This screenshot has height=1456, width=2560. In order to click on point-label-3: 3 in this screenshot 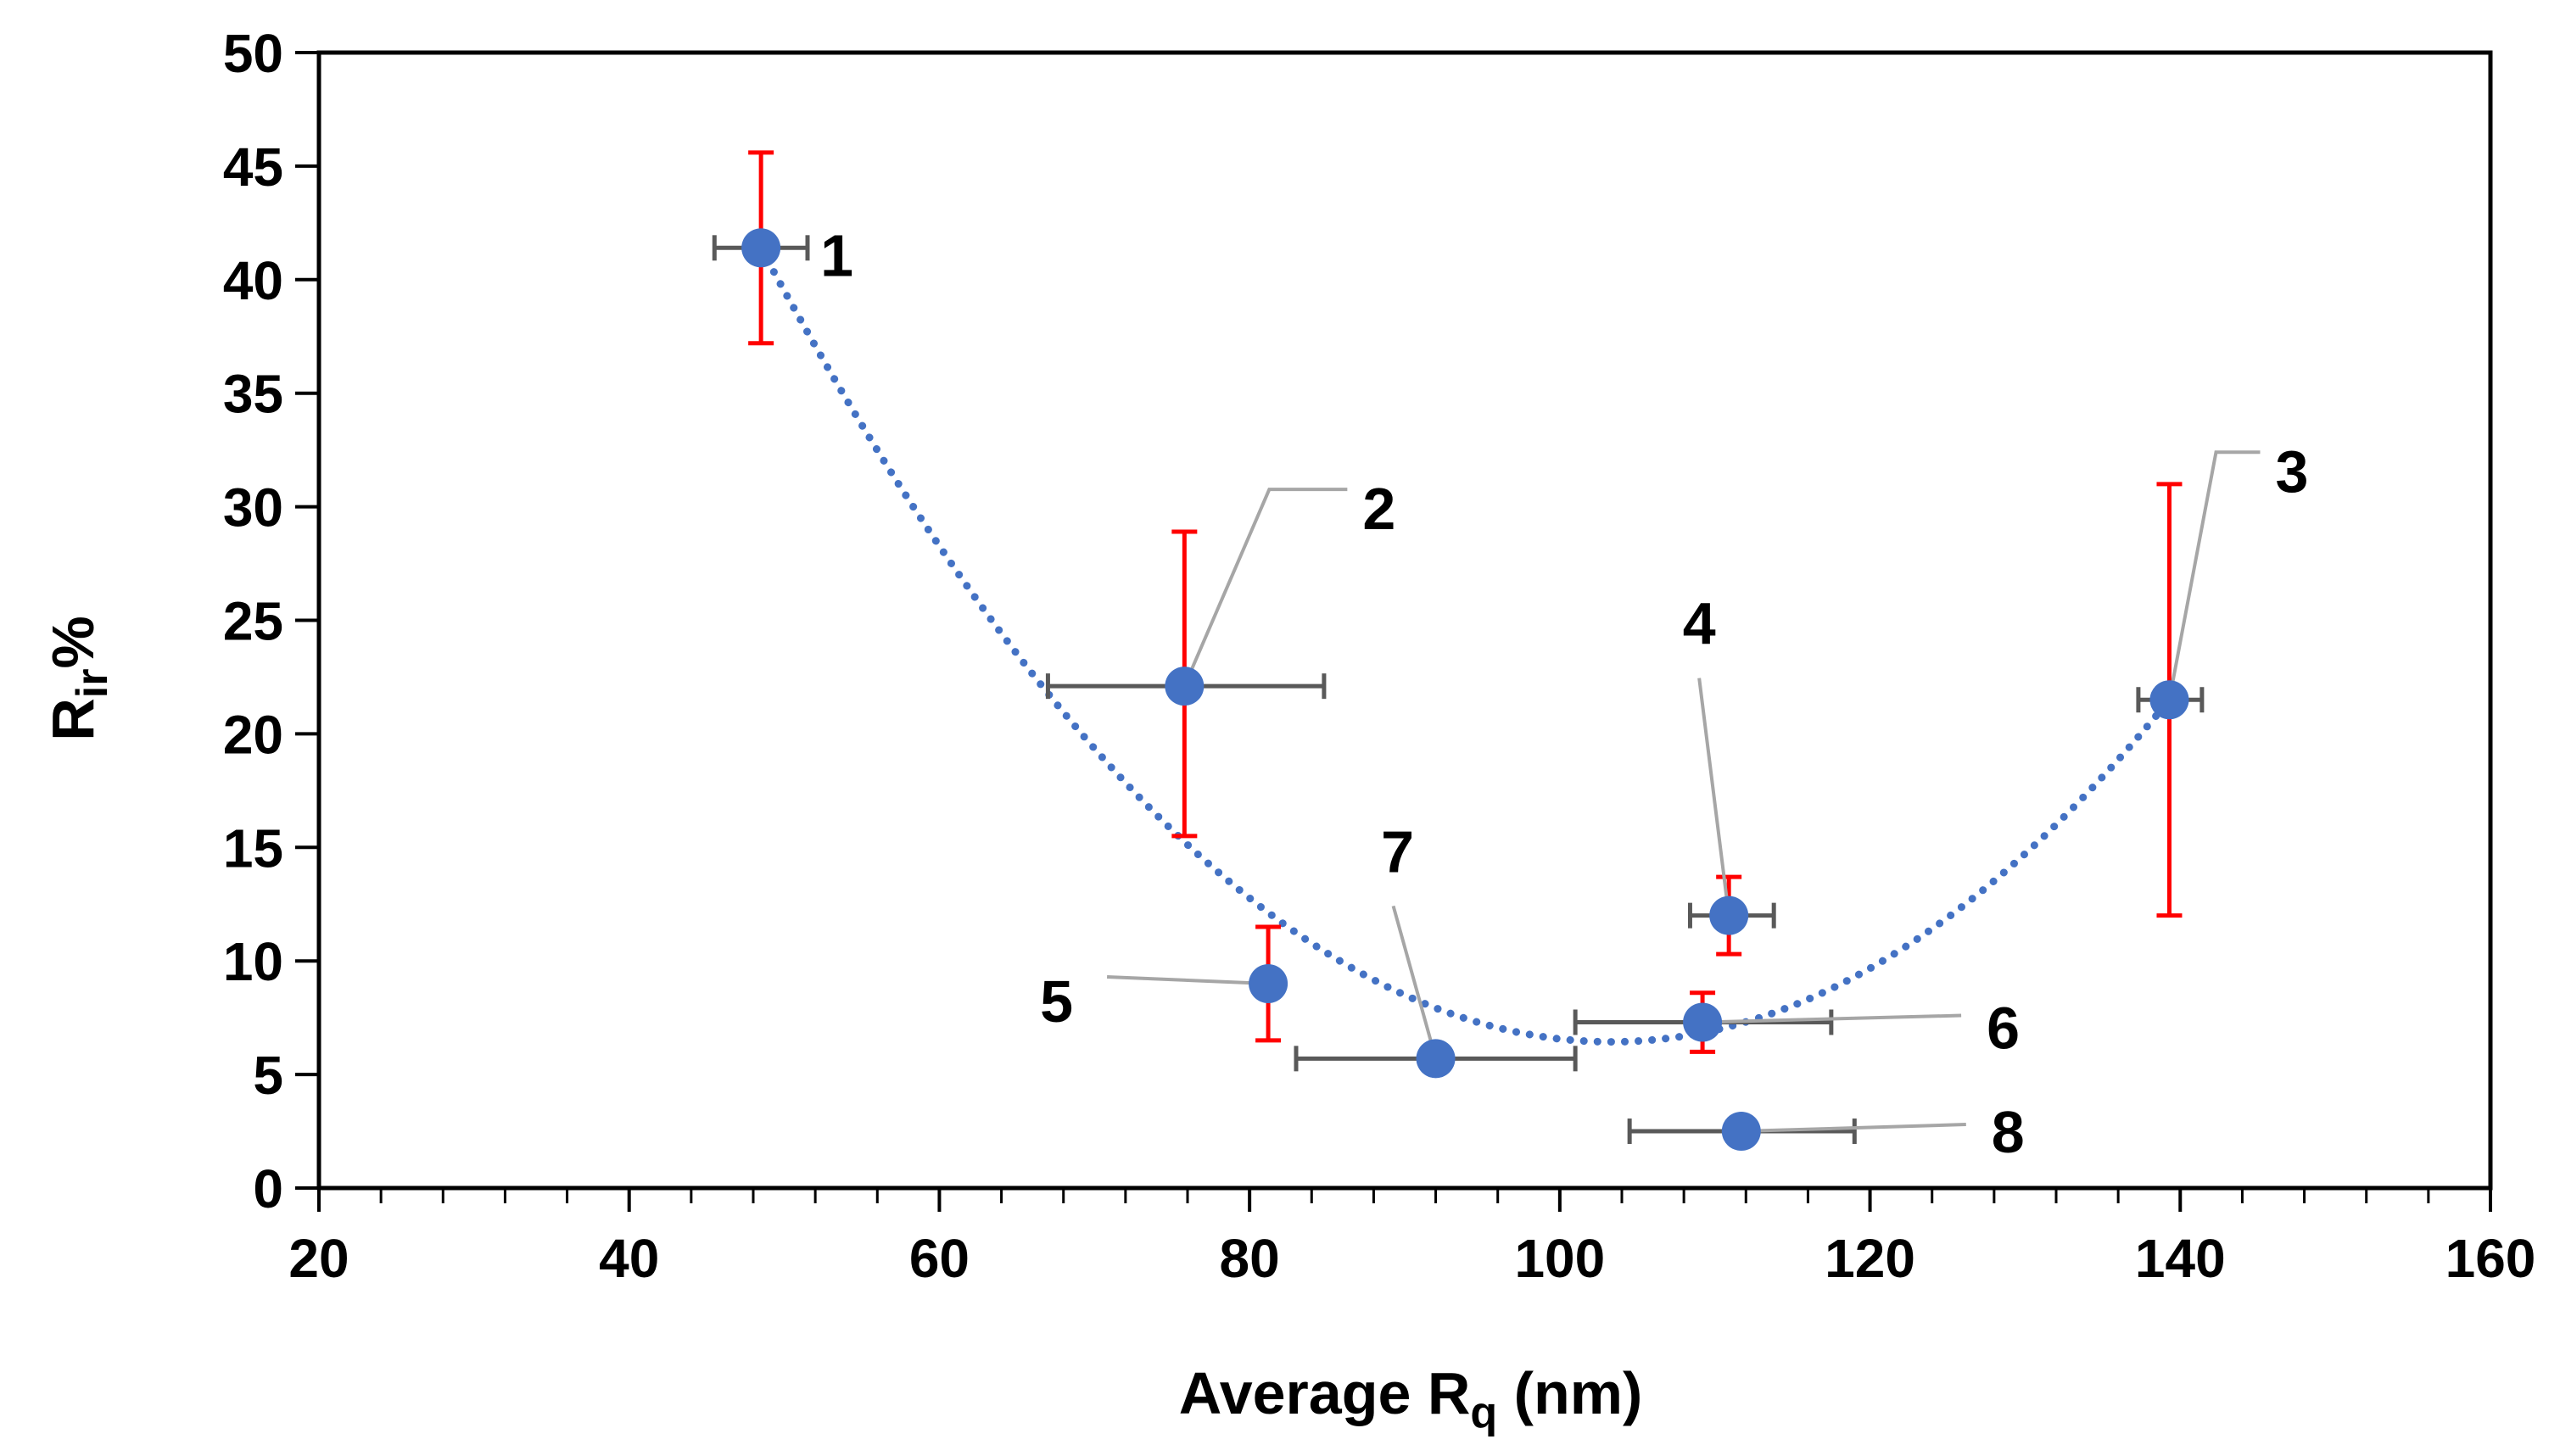, I will do `click(2291, 471)`.